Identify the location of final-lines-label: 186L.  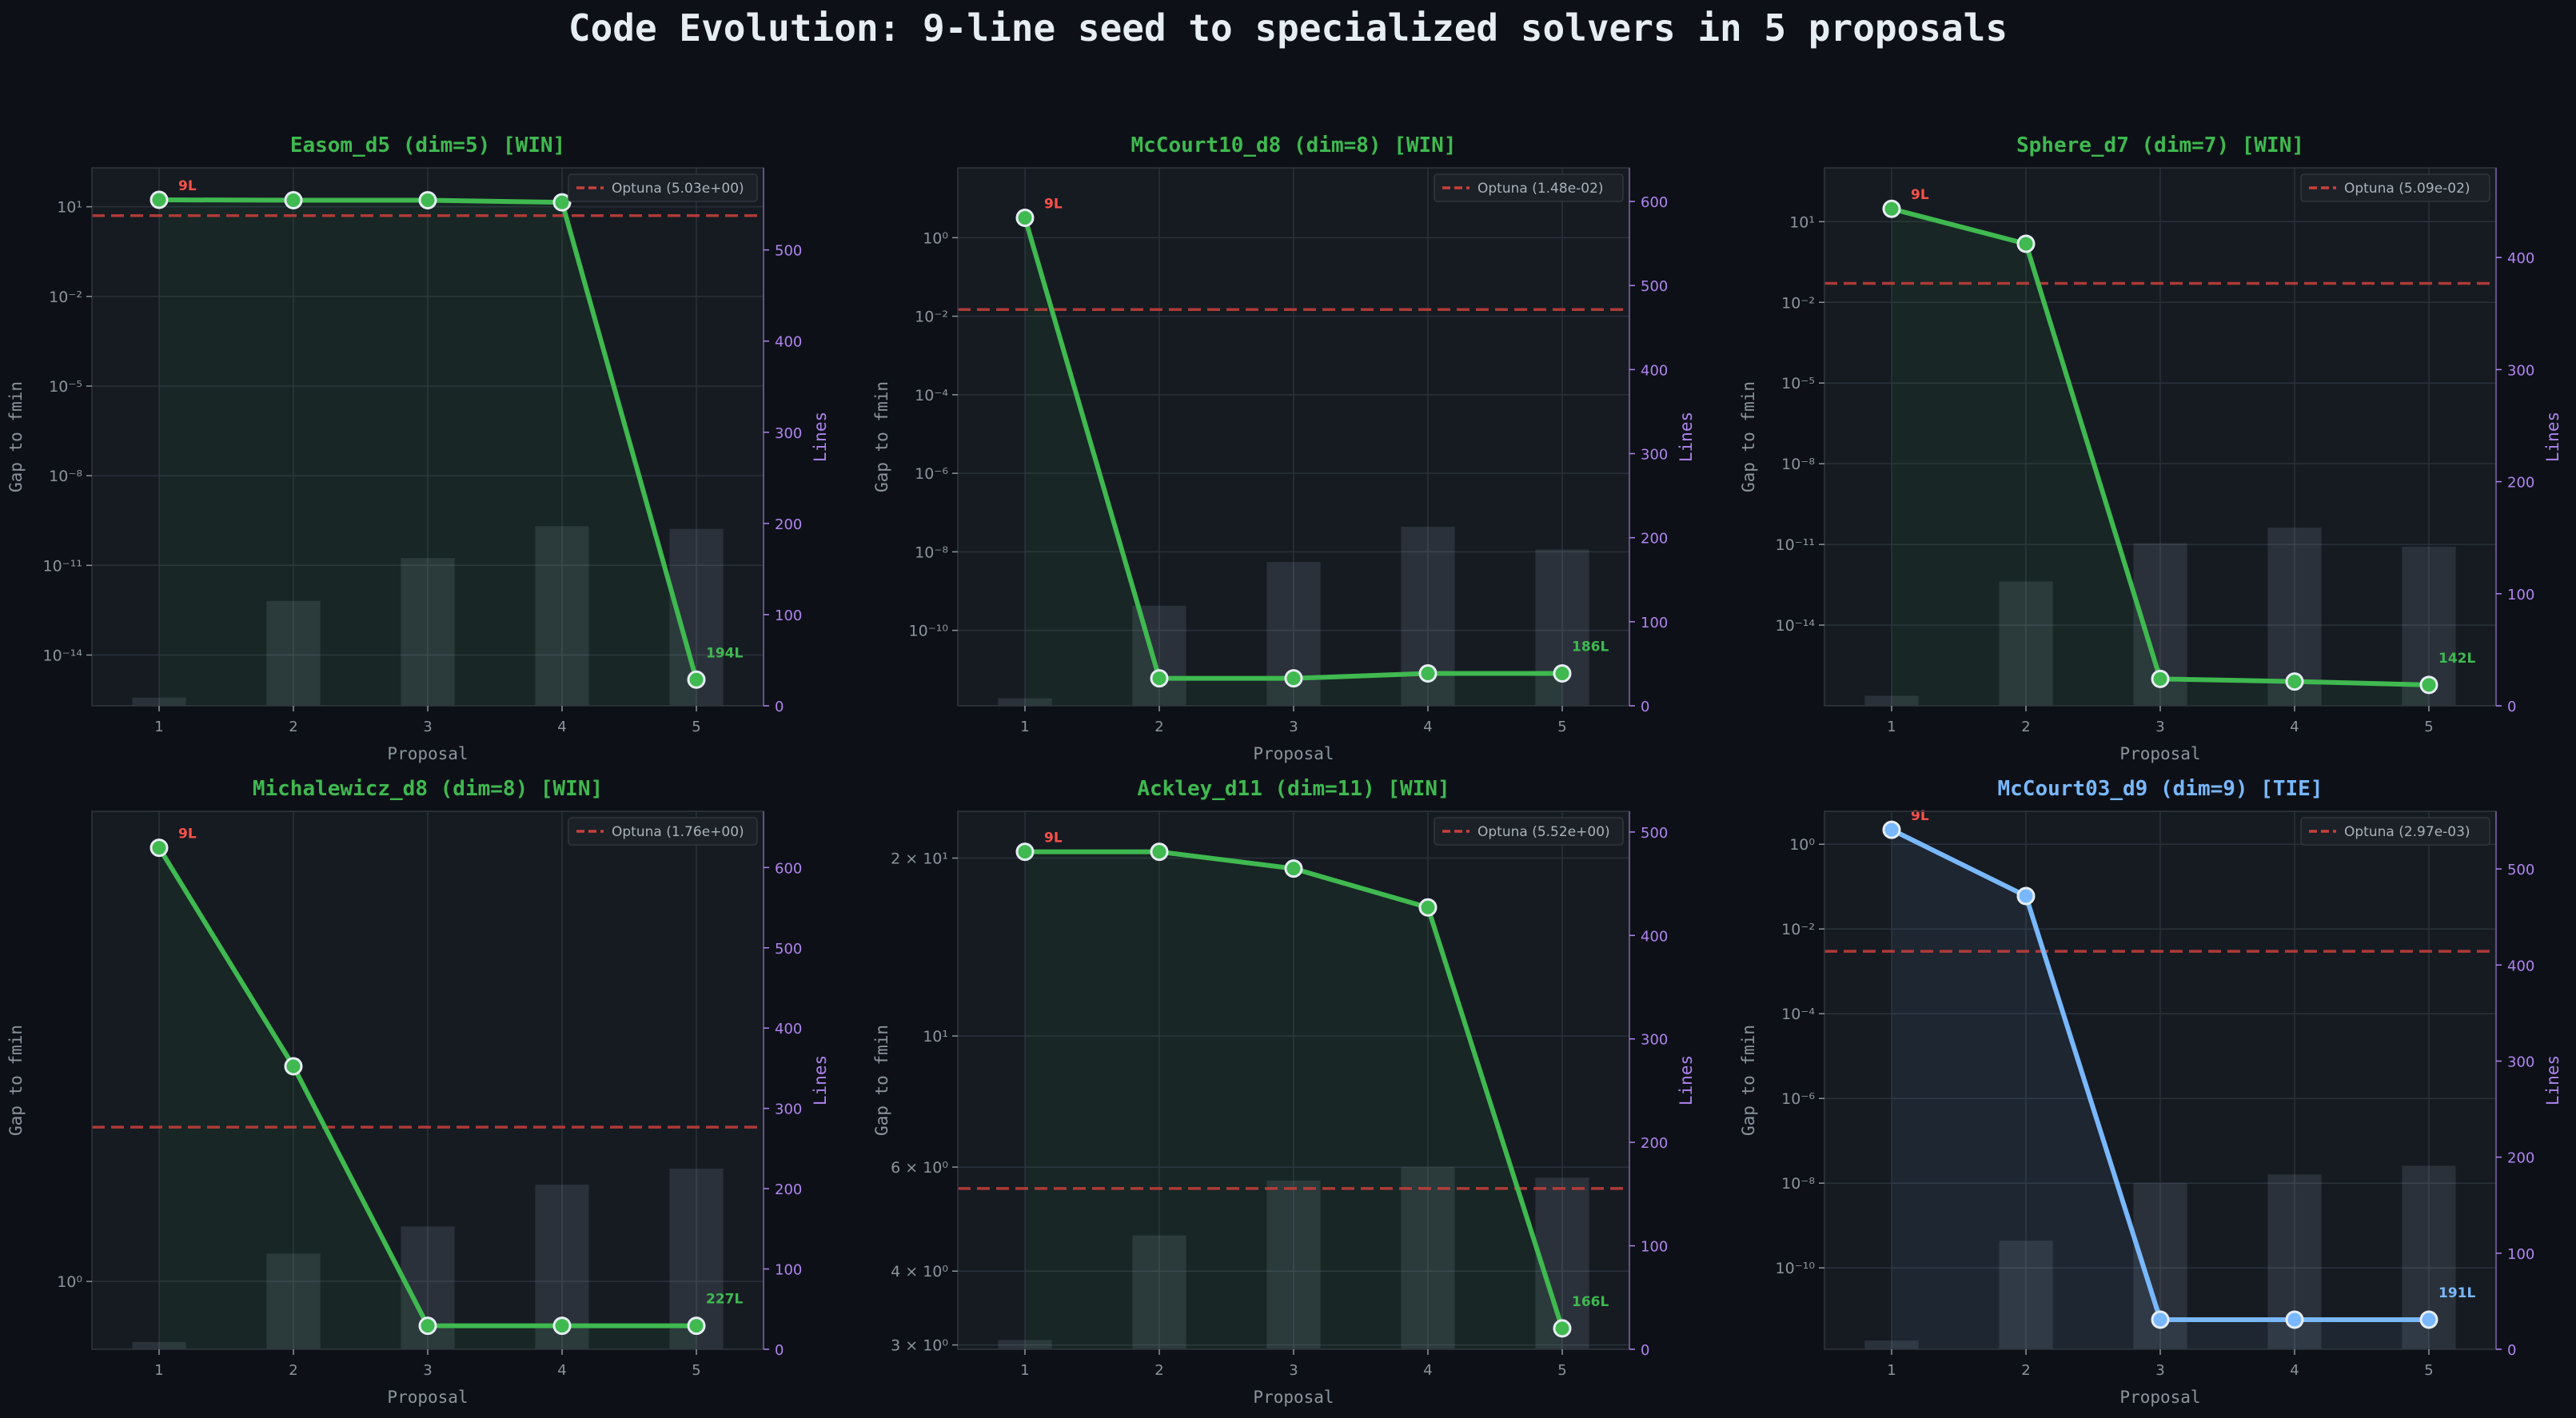
(1590, 647).